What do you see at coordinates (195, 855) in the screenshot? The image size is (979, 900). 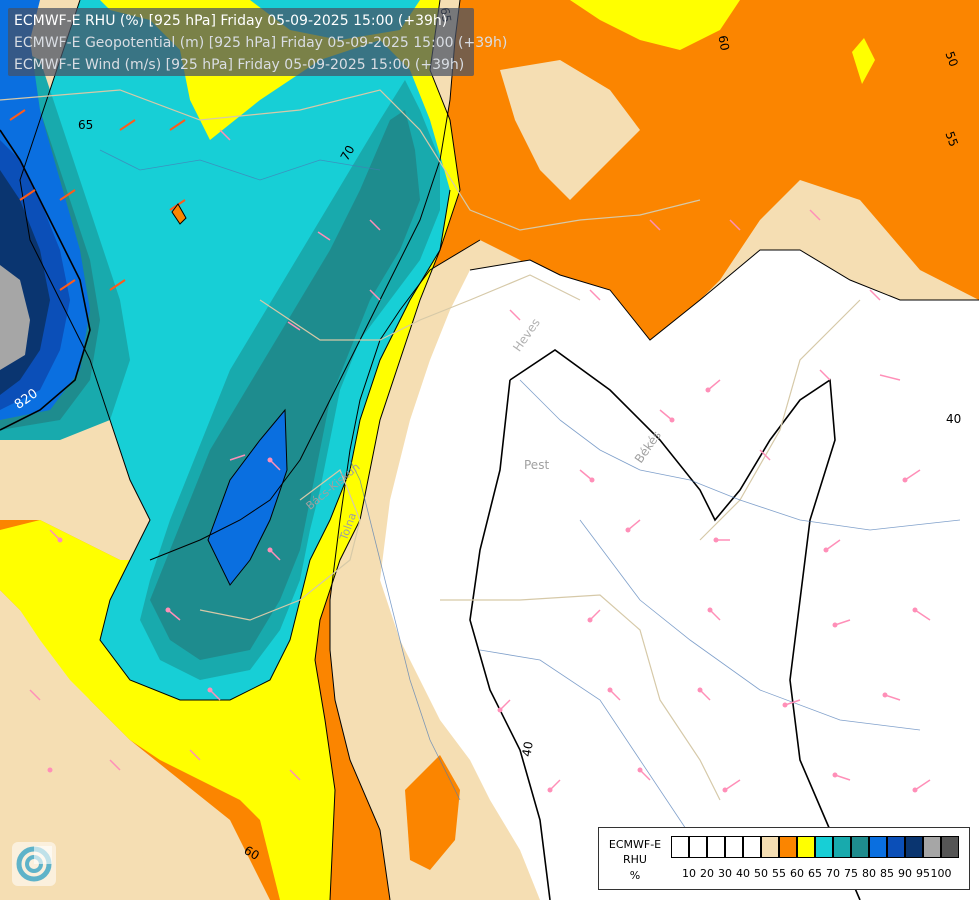 I see `rhu-55-sw-patch` at bounding box center [195, 855].